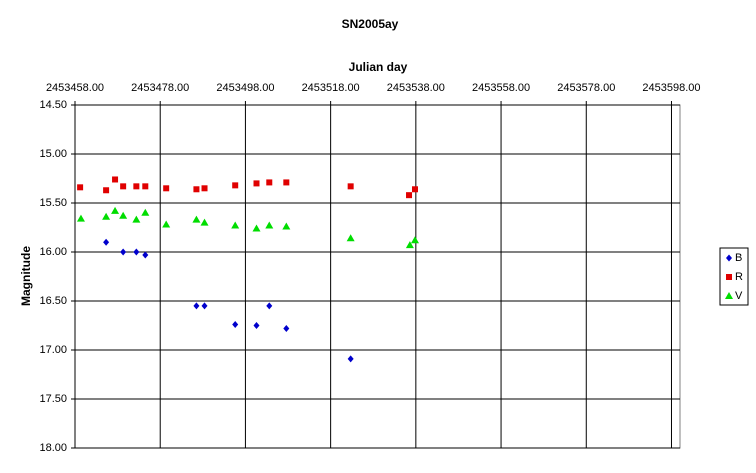  Describe the element at coordinates (53, 301) in the screenshot. I see `y-tick-label: 16.50` at that location.